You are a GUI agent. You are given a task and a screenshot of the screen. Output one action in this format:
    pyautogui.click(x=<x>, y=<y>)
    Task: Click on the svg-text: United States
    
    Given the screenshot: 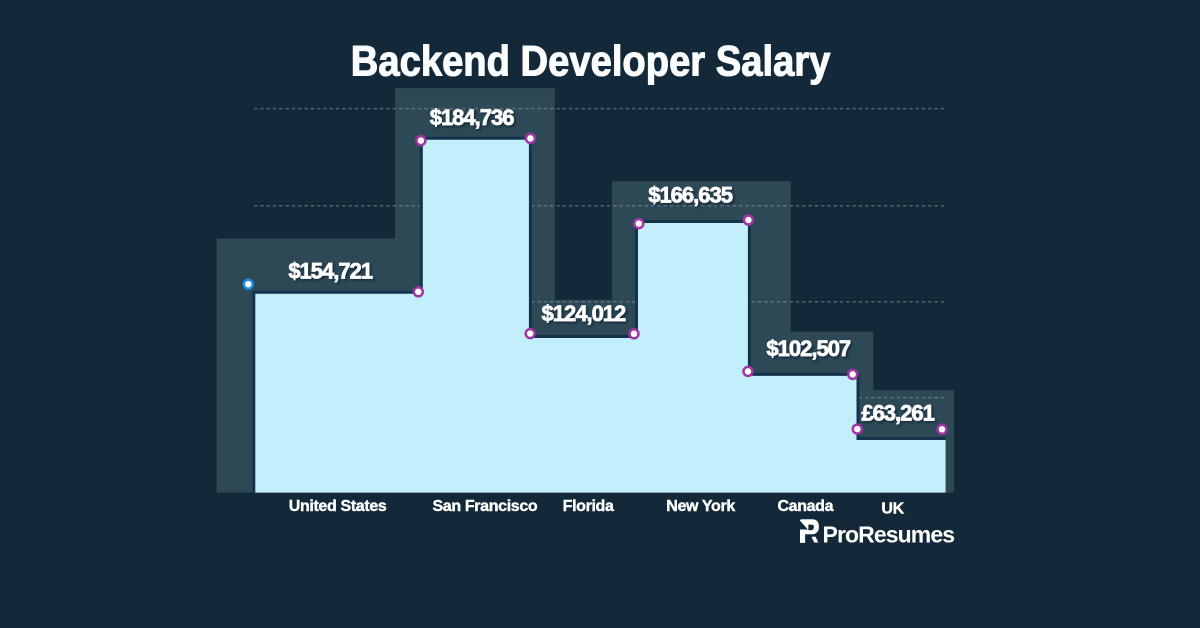 What is the action you would take?
    pyautogui.click(x=338, y=506)
    